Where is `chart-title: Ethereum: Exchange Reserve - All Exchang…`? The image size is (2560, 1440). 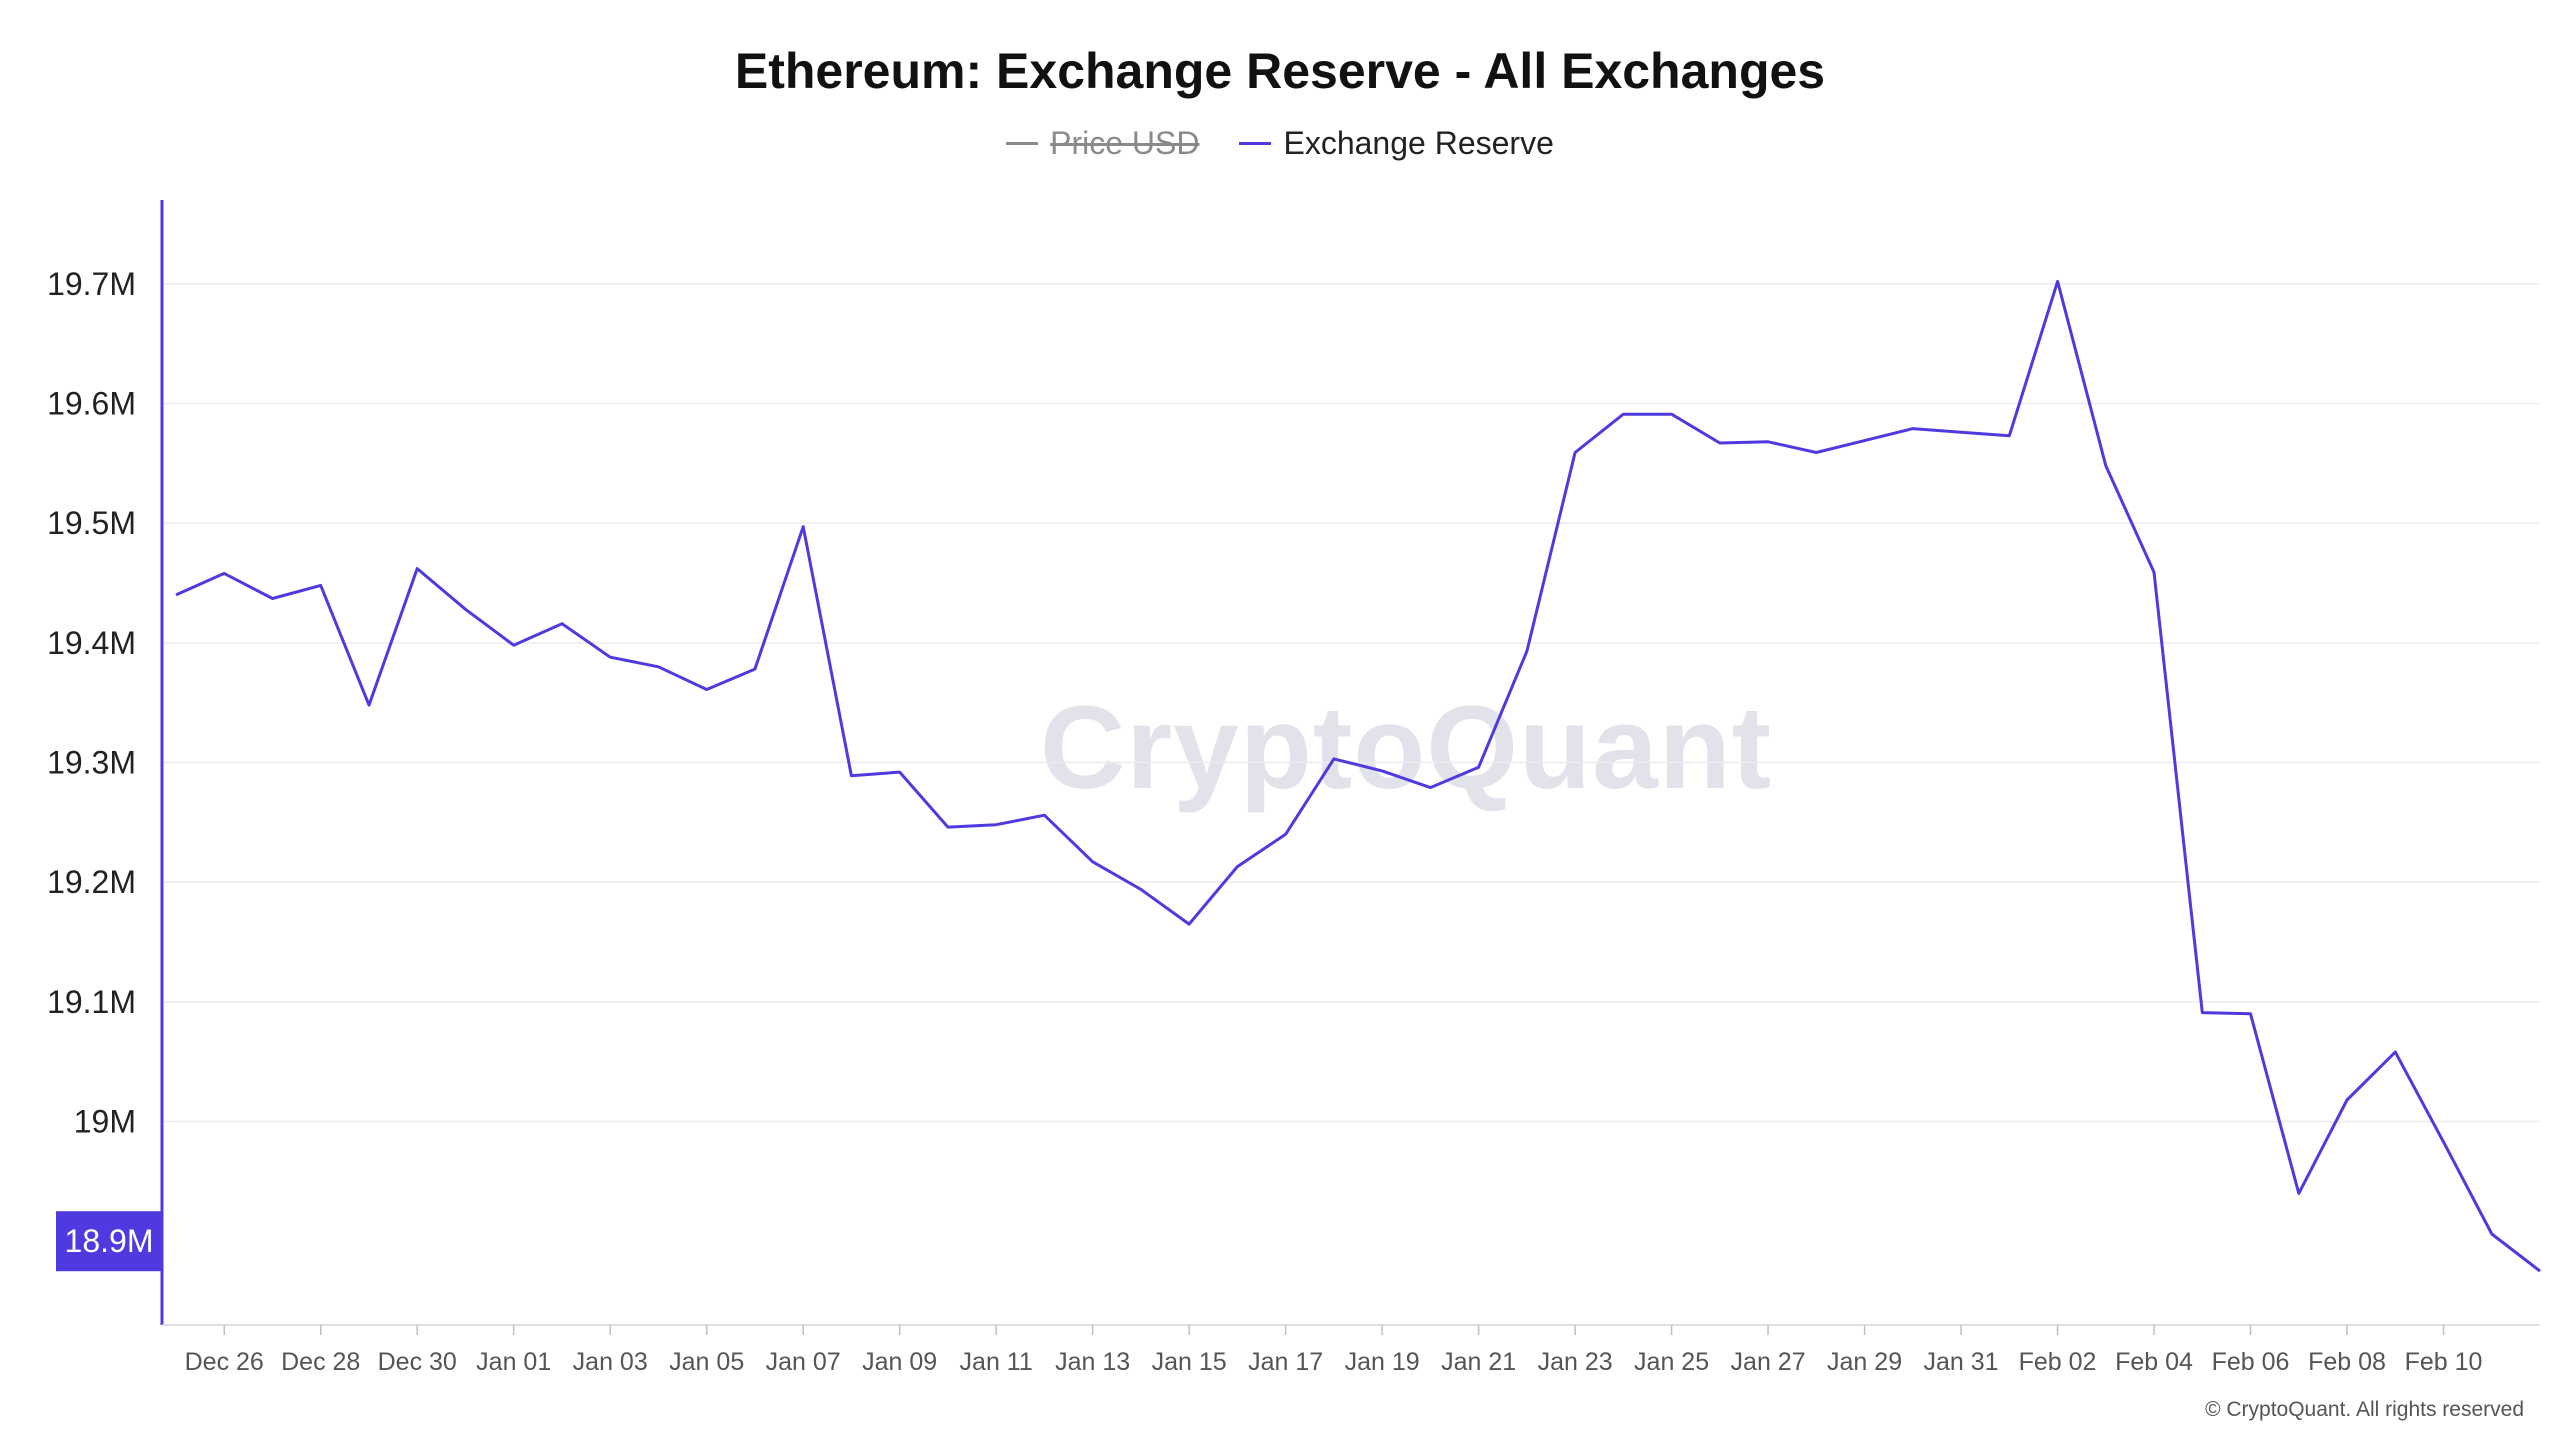
chart-title: Ethereum: Exchange Reserve - All Exchang… is located at coordinates (1280, 71).